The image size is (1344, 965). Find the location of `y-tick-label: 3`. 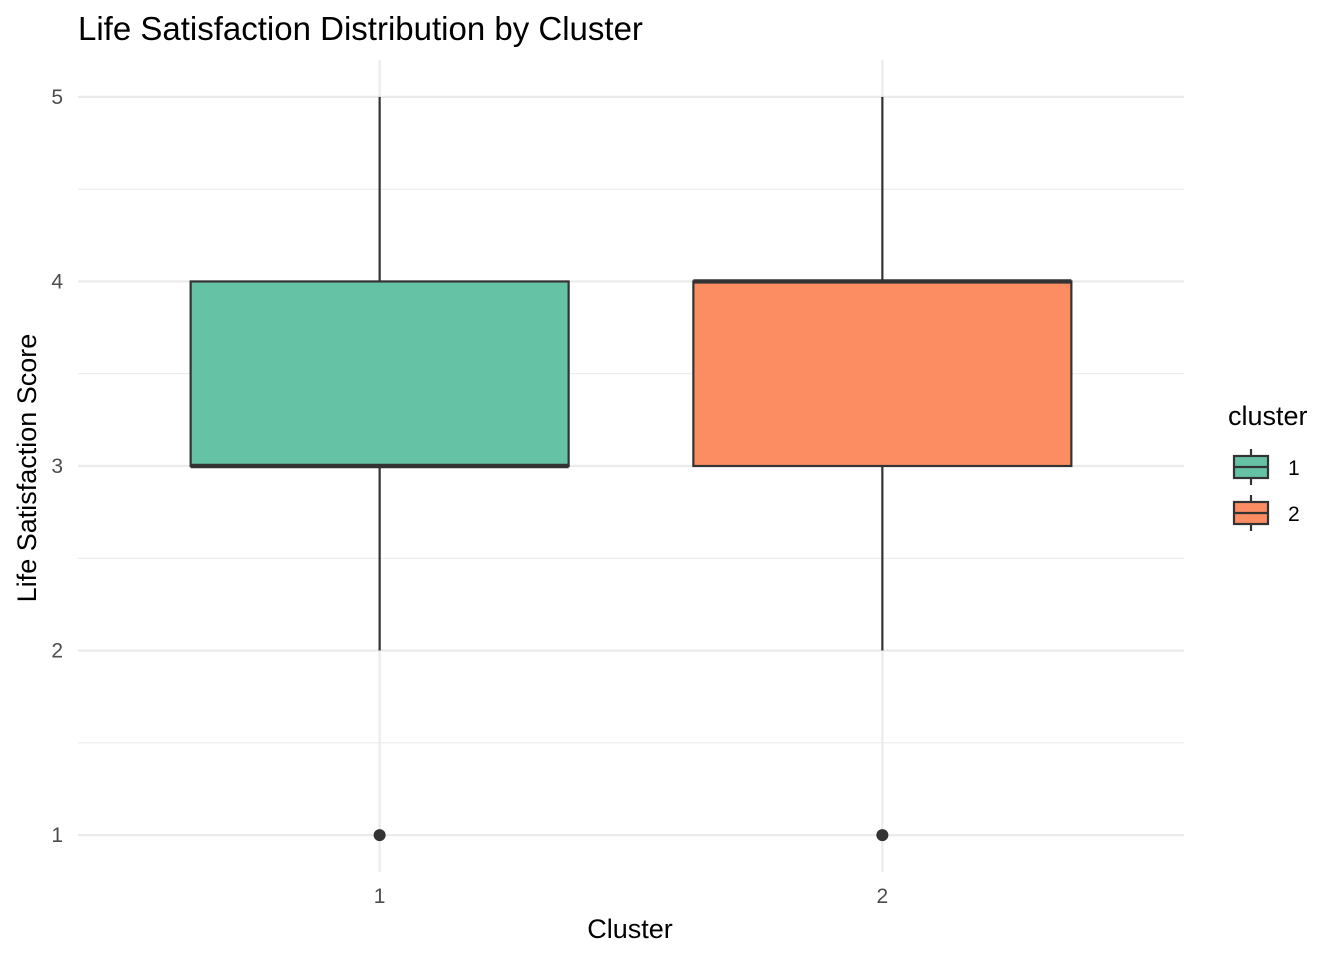

y-tick-label: 3 is located at coordinates (57, 466).